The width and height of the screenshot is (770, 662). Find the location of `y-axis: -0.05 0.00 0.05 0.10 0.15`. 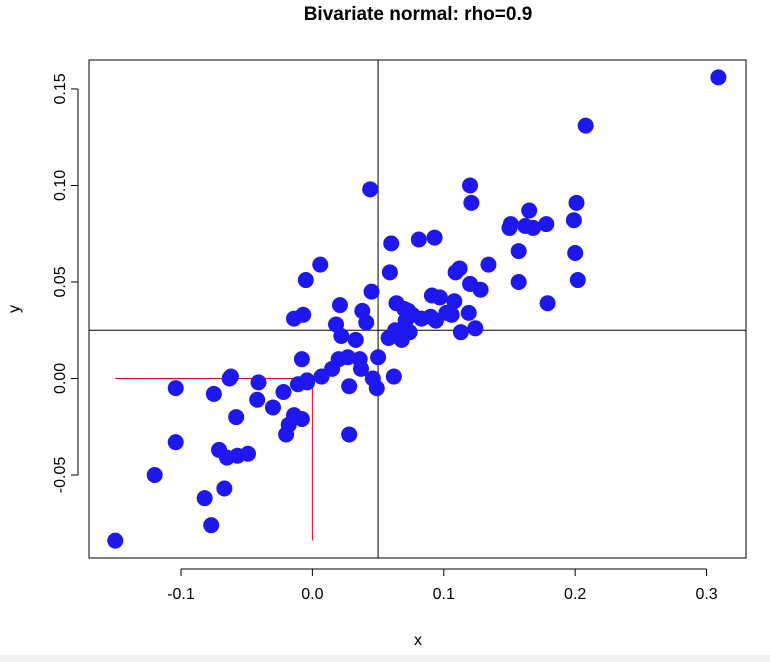

y-axis: -0.05 0.00 0.05 0.10 0.15 is located at coordinates (65, 283).